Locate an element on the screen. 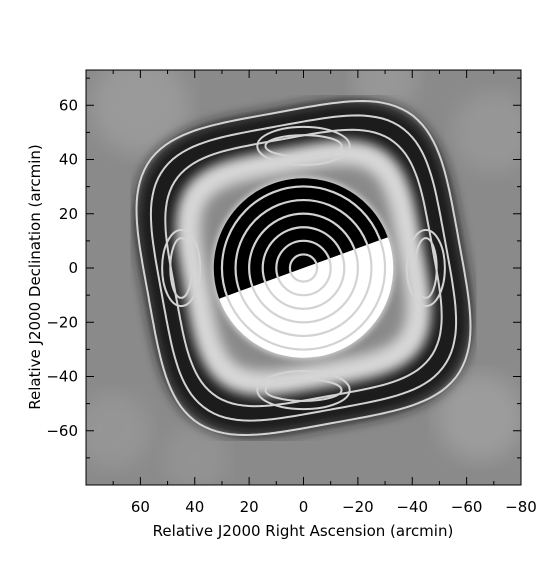 Image resolution: width=555 pixels, height=581 pixels. x-tick-label: 40 is located at coordinates (194, 507).